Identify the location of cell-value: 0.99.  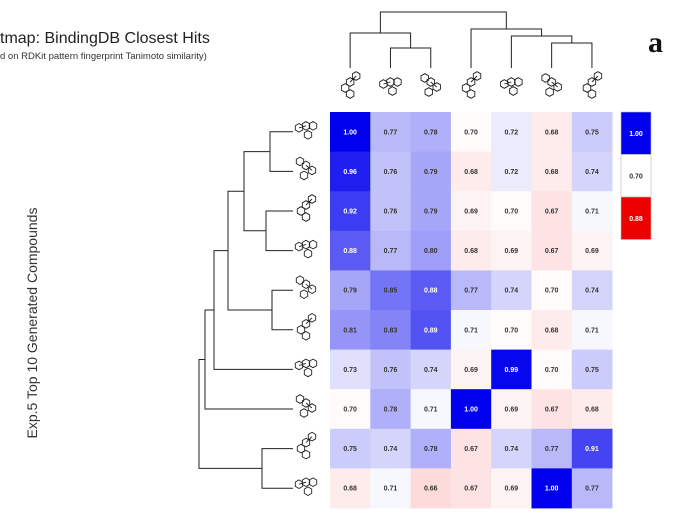
(512, 370).